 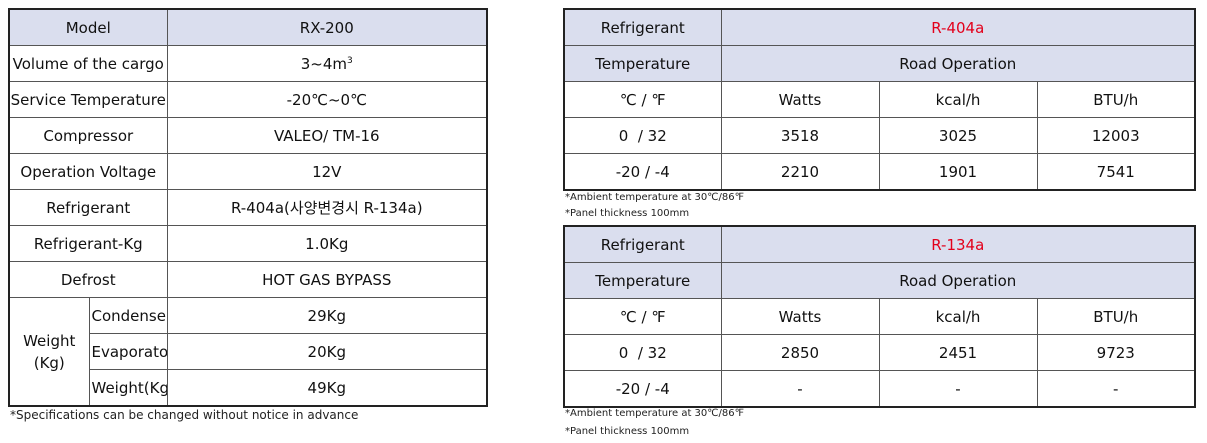 I want to click on table-row: 0 / 32 3518 3025 12003, so click(x=879, y=135).